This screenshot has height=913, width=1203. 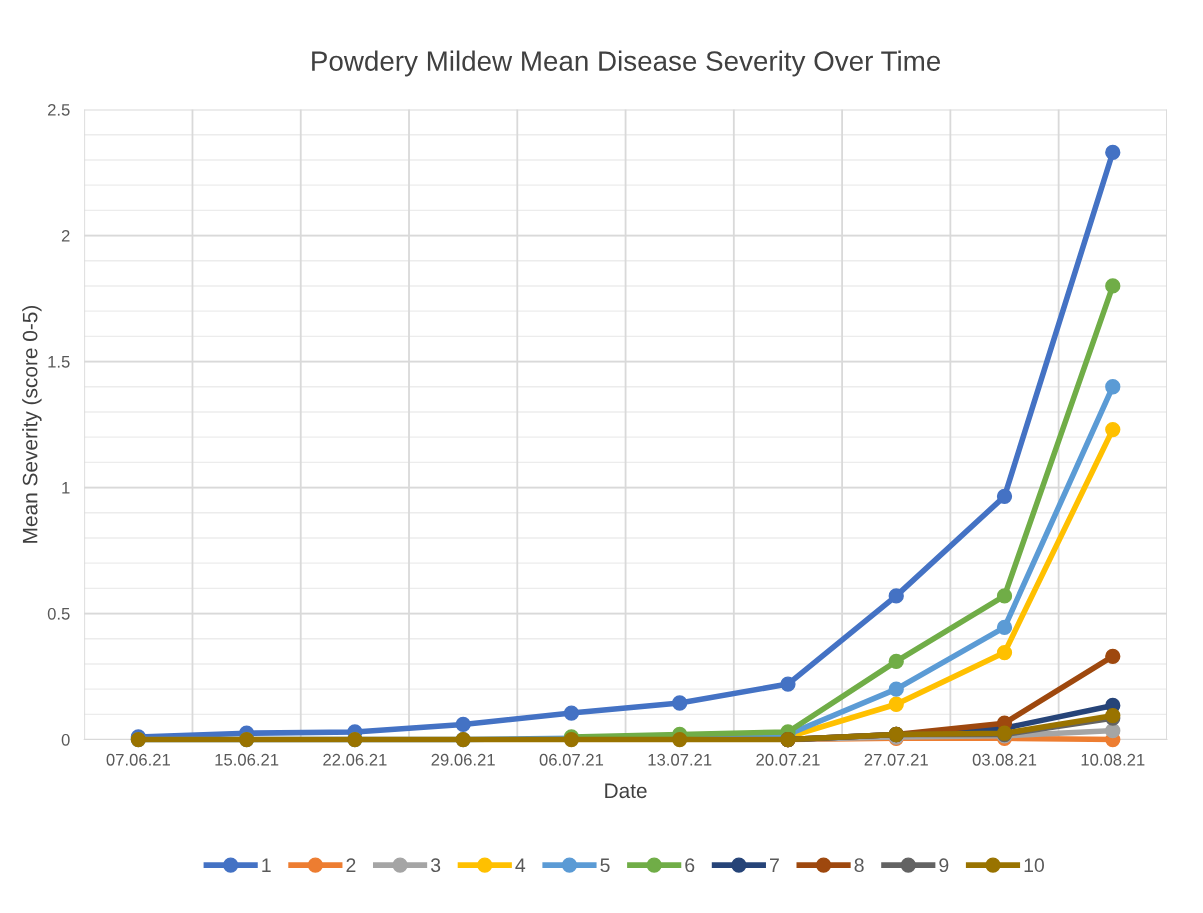 I want to click on legend-label: 6, so click(x=690, y=865).